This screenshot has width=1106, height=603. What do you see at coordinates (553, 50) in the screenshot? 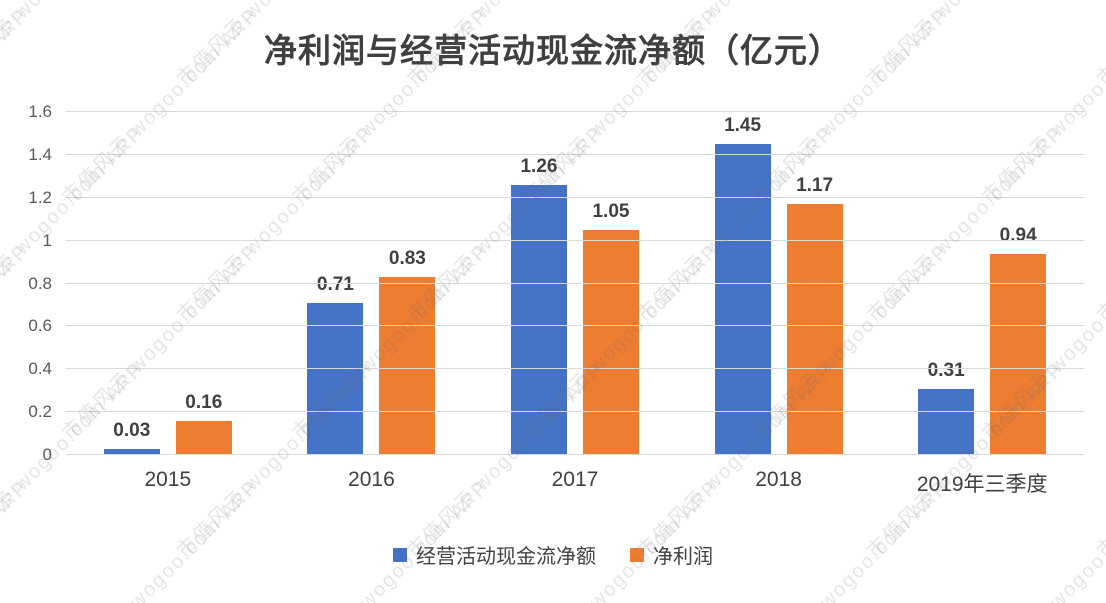
I see `chart-title: 净利润与经营活动现金流净额（亿元）` at bounding box center [553, 50].